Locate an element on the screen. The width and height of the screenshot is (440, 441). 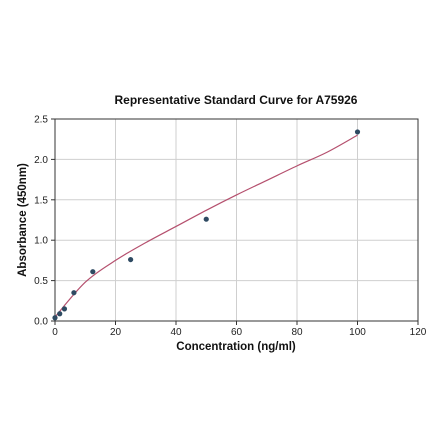
y-tick-label: 2.0 is located at coordinates (41, 160).